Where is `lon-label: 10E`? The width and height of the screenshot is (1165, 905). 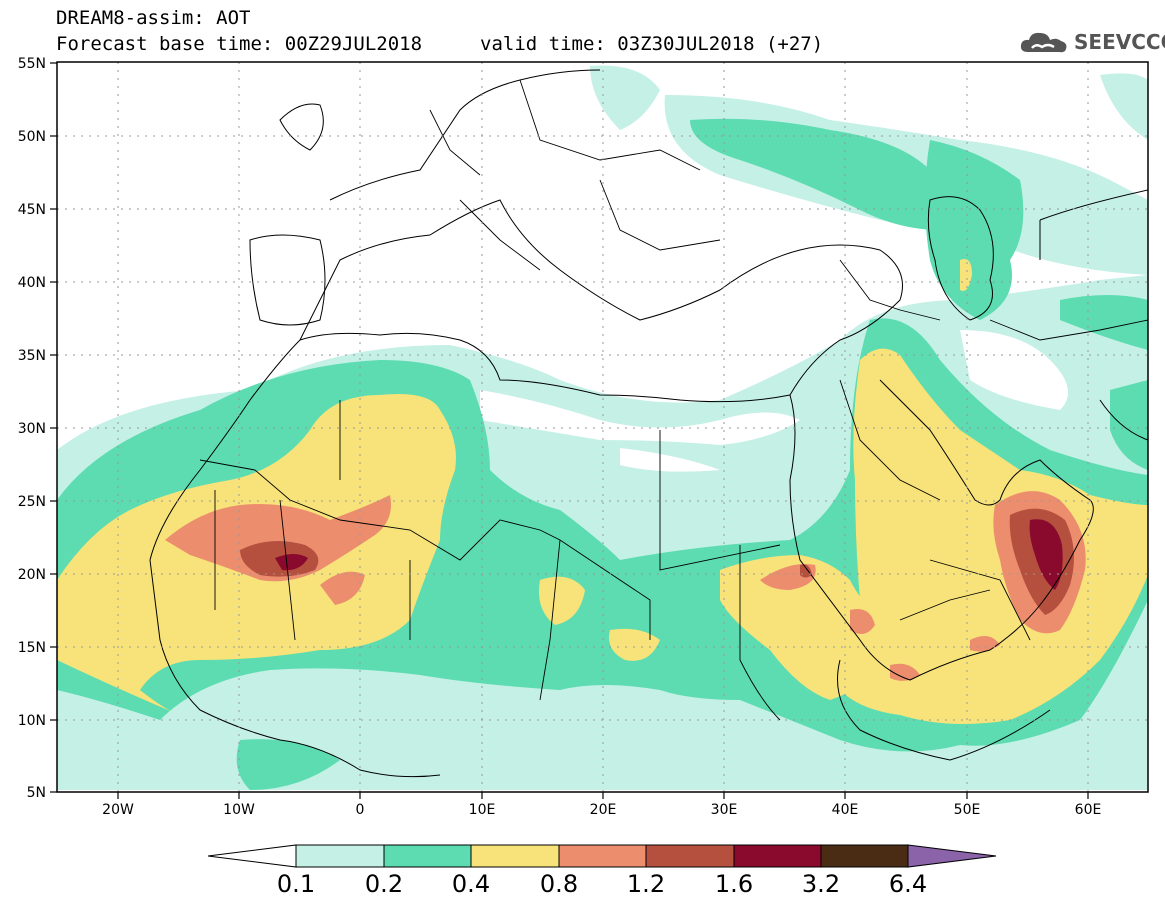 lon-label: 10E is located at coordinates (482, 810).